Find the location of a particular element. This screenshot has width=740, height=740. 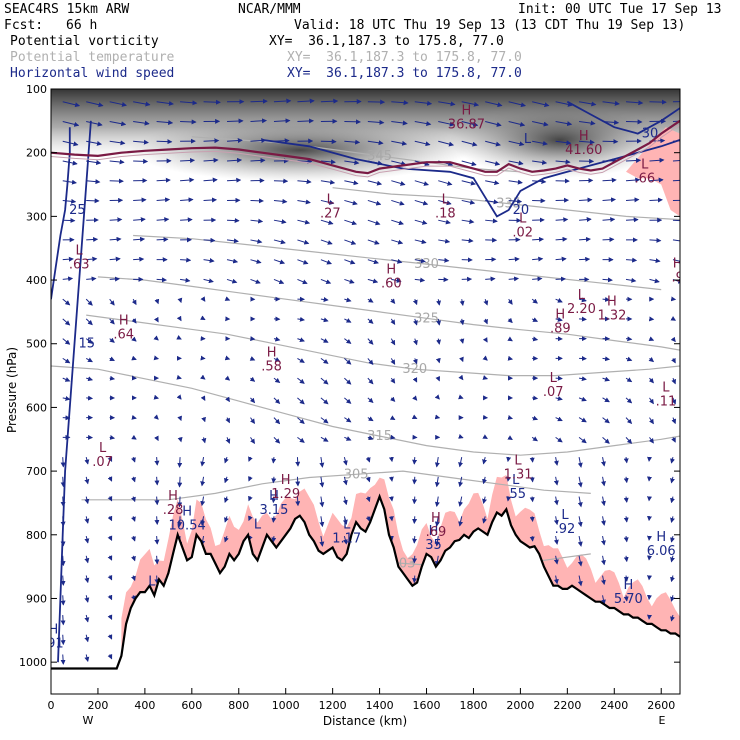

extremum-value: .69 is located at coordinates (436, 532).